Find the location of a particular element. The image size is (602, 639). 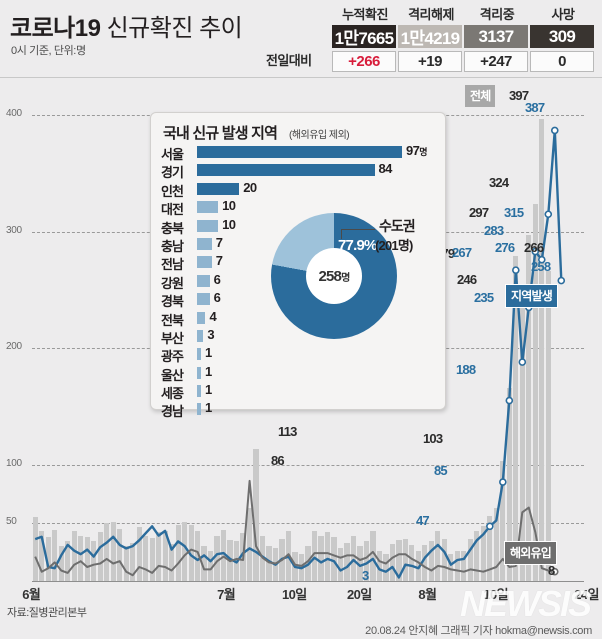

region-row: 충남 7 is located at coordinates (301, 244).